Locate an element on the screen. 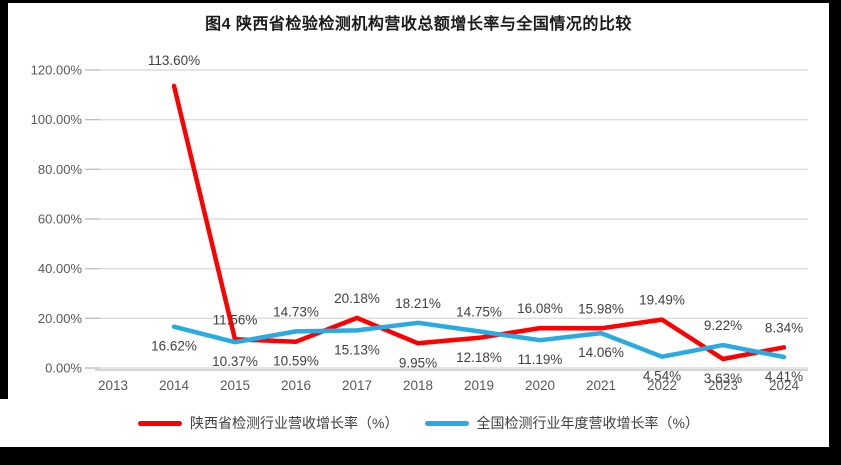 This screenshot has height=465, width=841. data-point-label: 9.95% is located at coordinates (418, 362).